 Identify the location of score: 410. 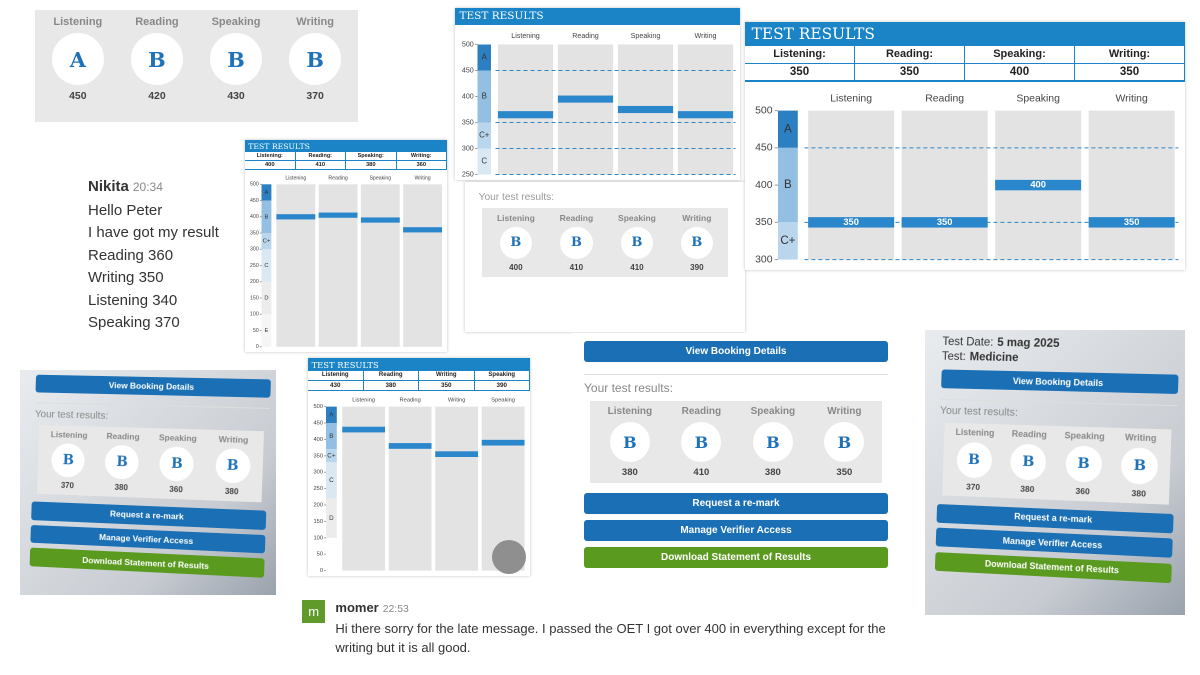
(701, 472).